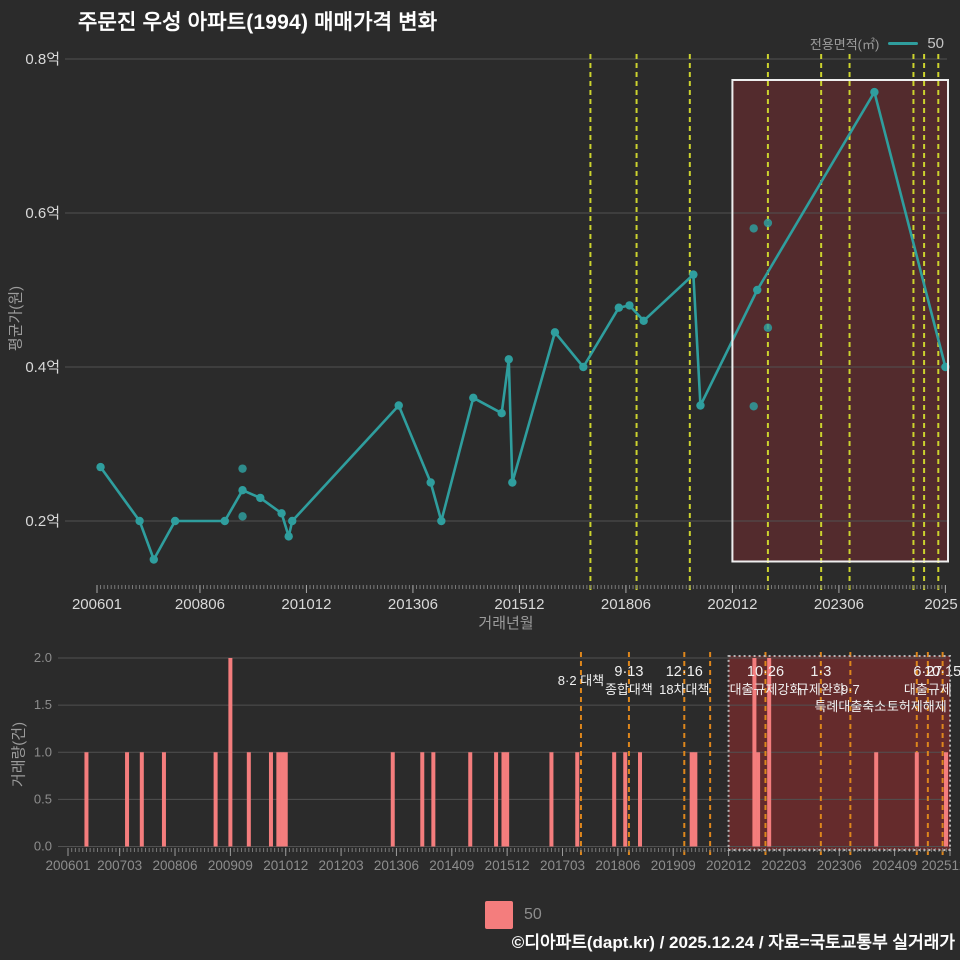 The image size is (960, 960). I want to click on legend-bar-swatch, so click(499, 915).